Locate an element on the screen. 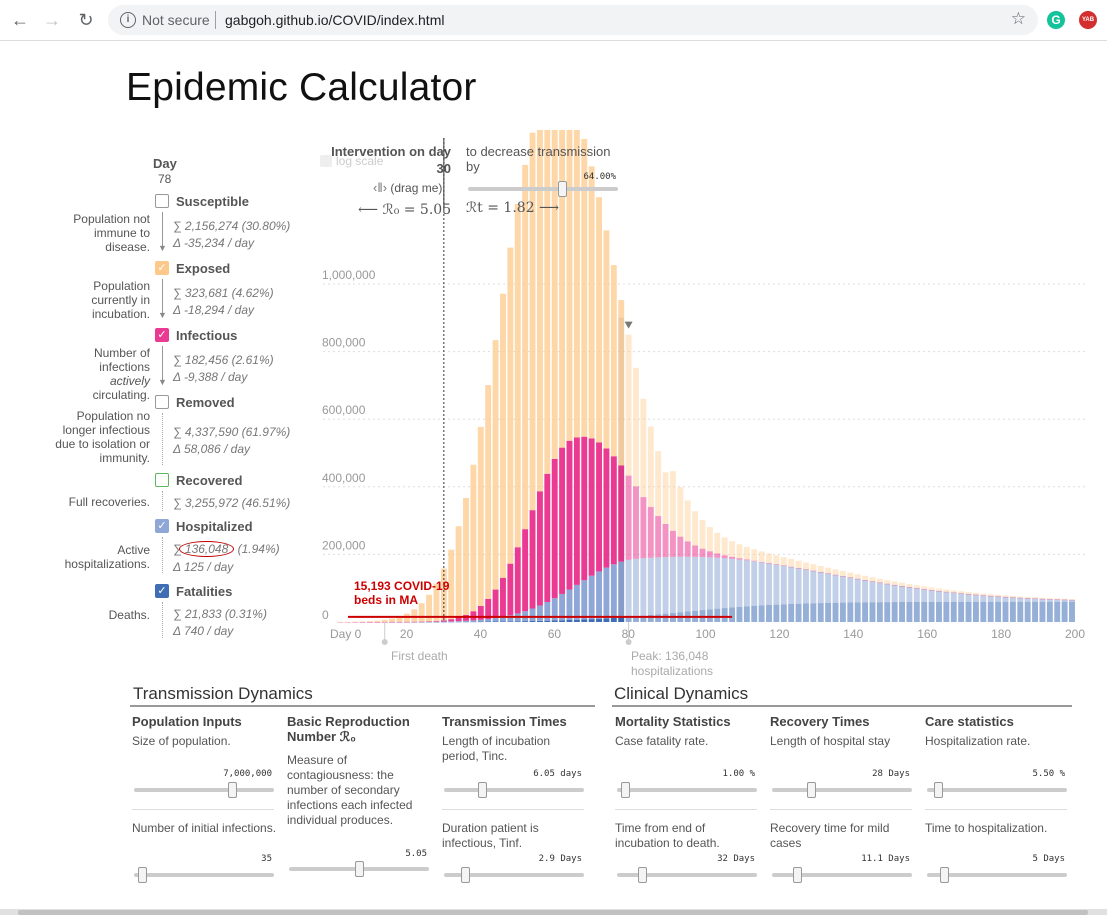 The image size is (1107, 915). param-desc: Case fatality rate. is located at coordinates (662, 741).